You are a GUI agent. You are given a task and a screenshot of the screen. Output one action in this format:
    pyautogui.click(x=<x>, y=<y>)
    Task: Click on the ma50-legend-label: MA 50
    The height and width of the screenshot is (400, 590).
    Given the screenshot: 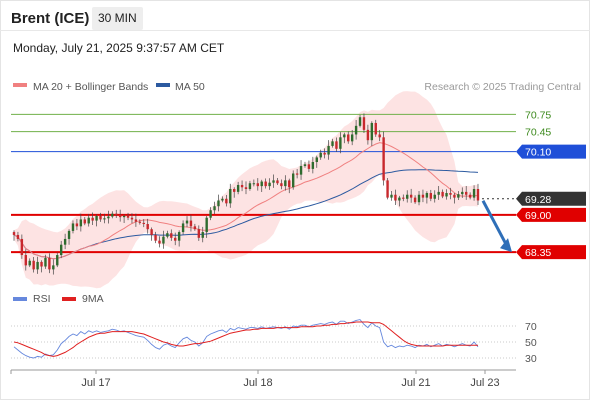 What is the action you would take?
    pyautogui.click(x=190, y=87)
    